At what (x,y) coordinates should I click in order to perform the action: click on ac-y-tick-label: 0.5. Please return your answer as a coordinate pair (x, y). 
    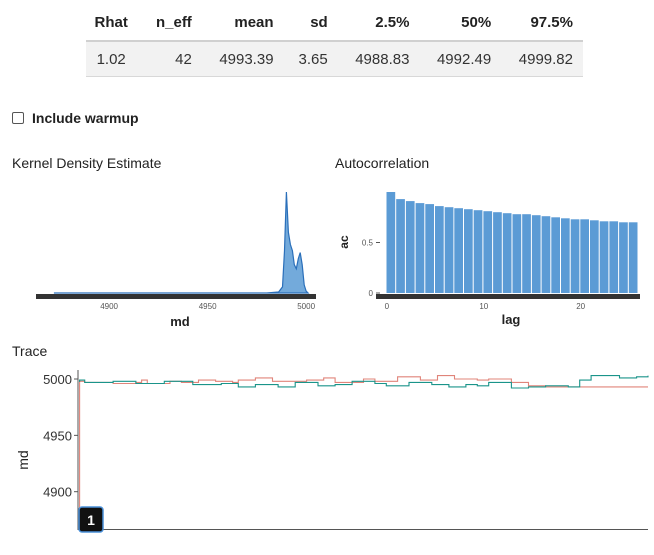
    Looking at the image, I should click on (368, 243).